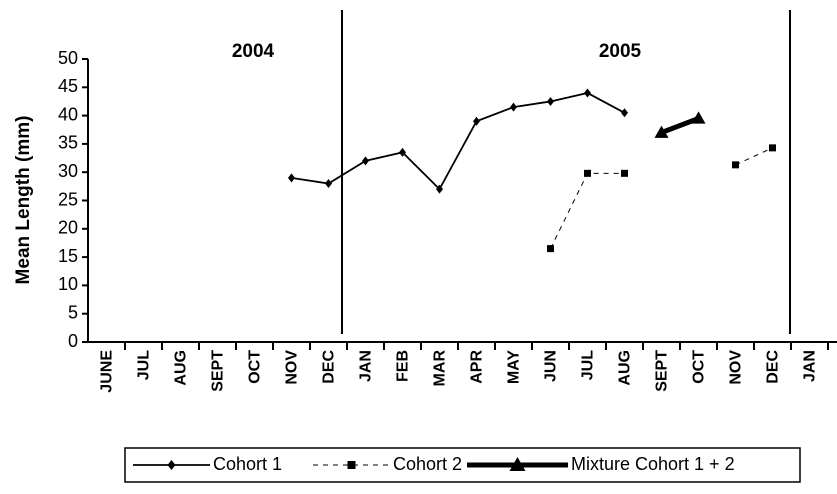 The width and height of the screenshot is (837, 494). I want to click on y-tick-label: 5, so click(73, 312).